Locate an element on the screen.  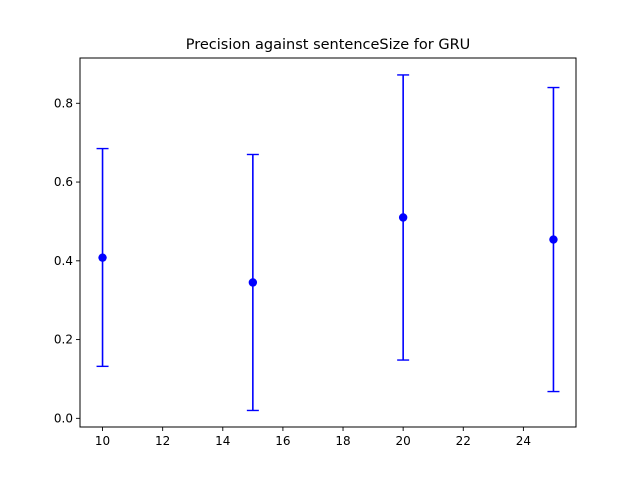
y-tick-label: 0.2 is located at coordinates (63, 340).